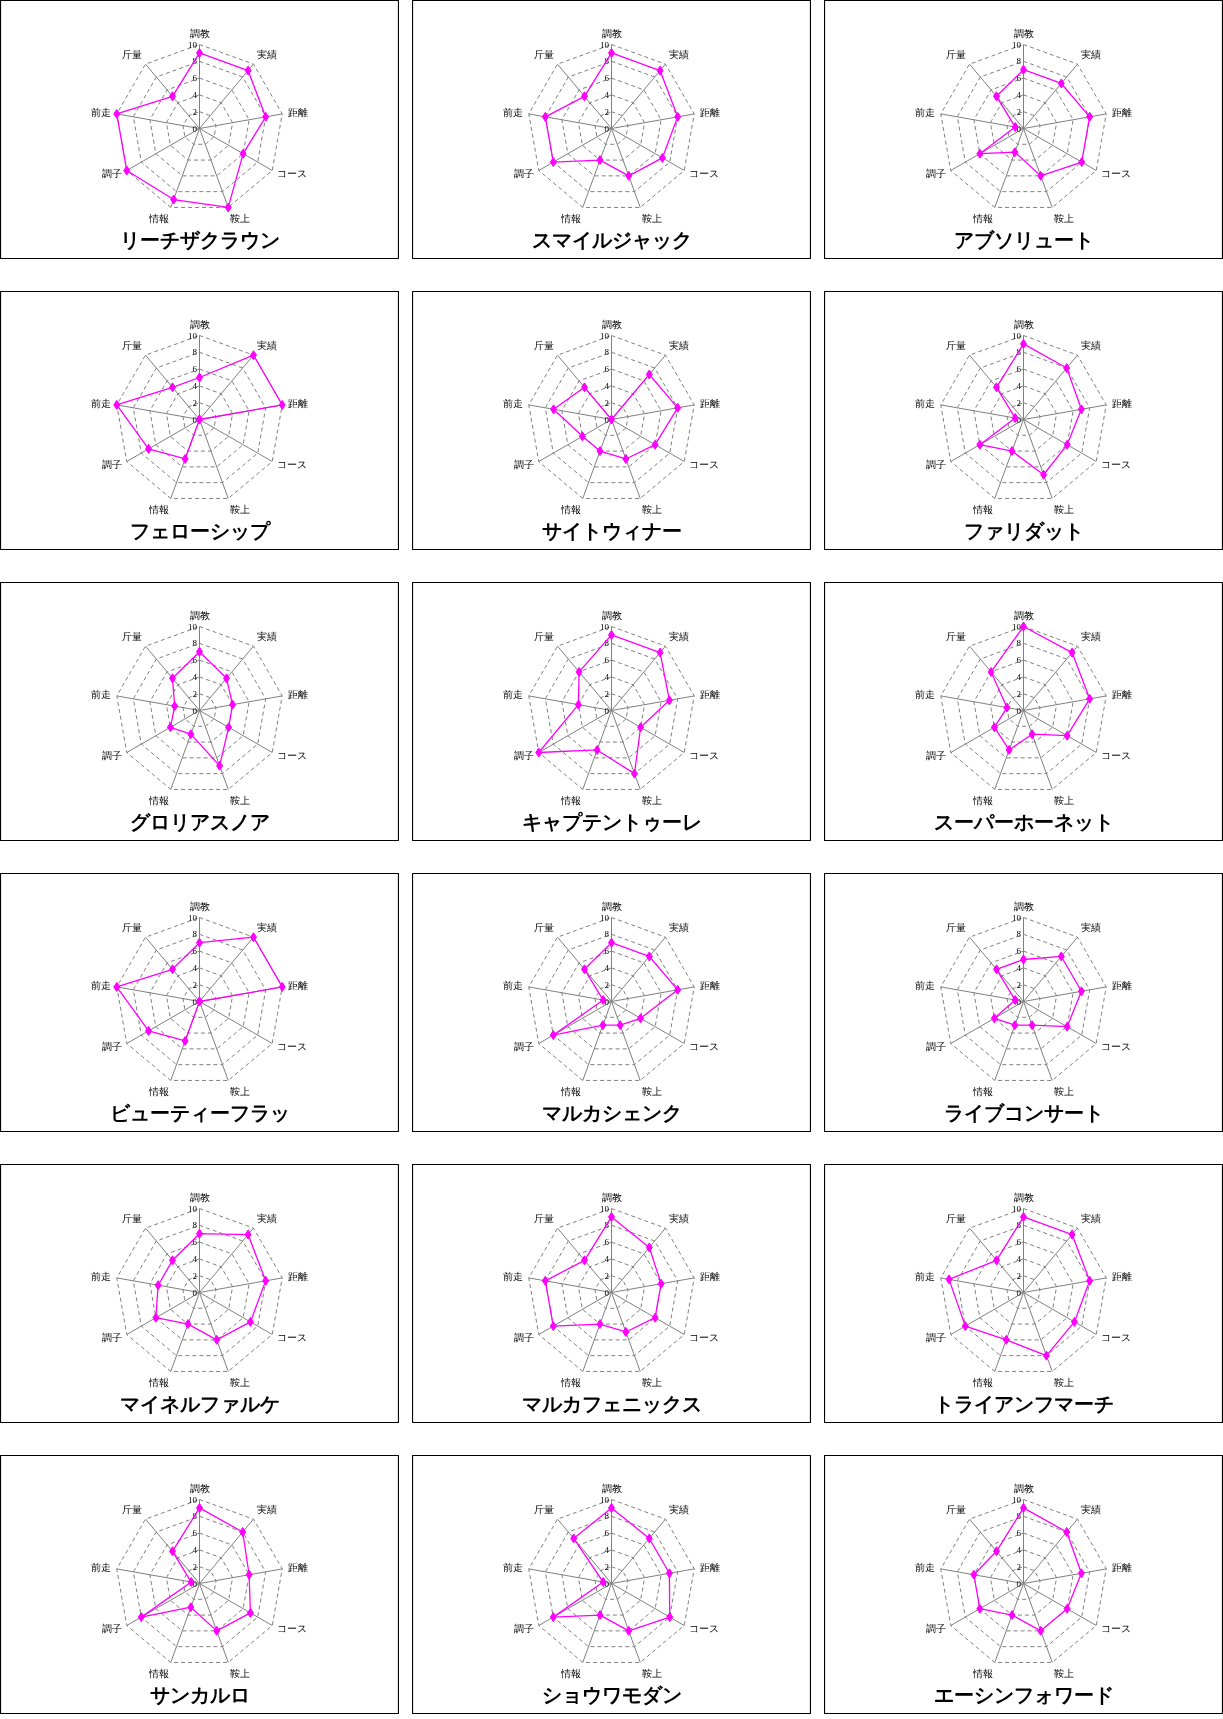 This screenshot has width=1223, height=1719. What do you see at coordinates (611, 821) in the screenshot?
I see `text: キャプテントゥーレ` at bounding box center [611, 821].